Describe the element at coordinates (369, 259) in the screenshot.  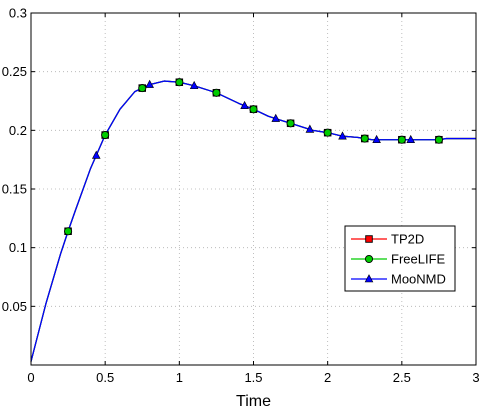
I see `legend-marker-freelife` at that location.